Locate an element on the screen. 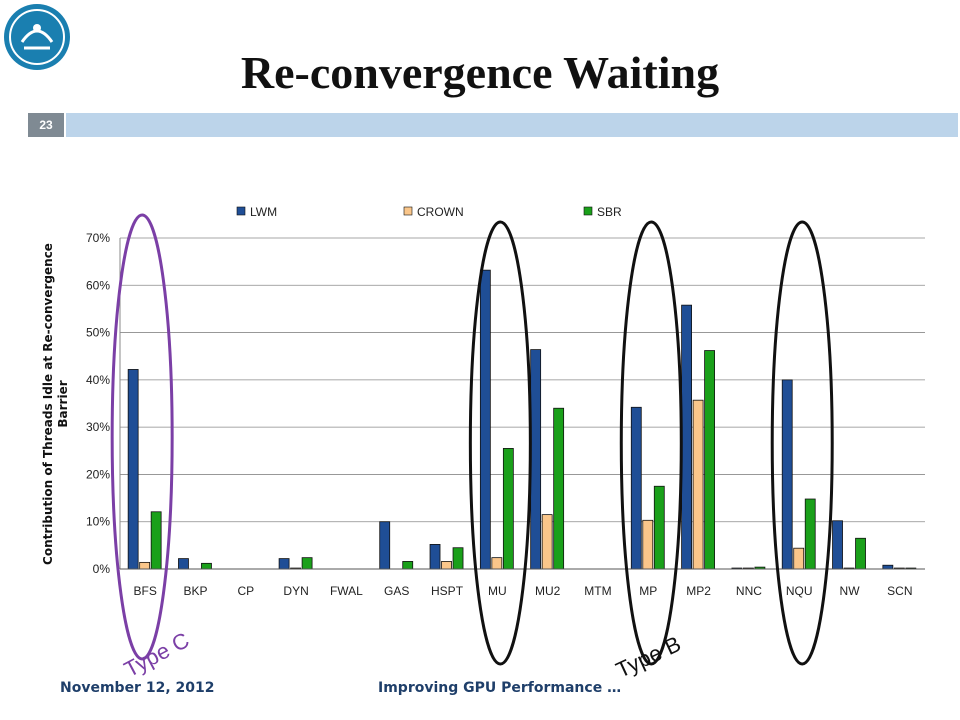 Image resolution: width=960 pixels, height=720 pixels. bar-crown-hspt is located at coordinates (446, 565).